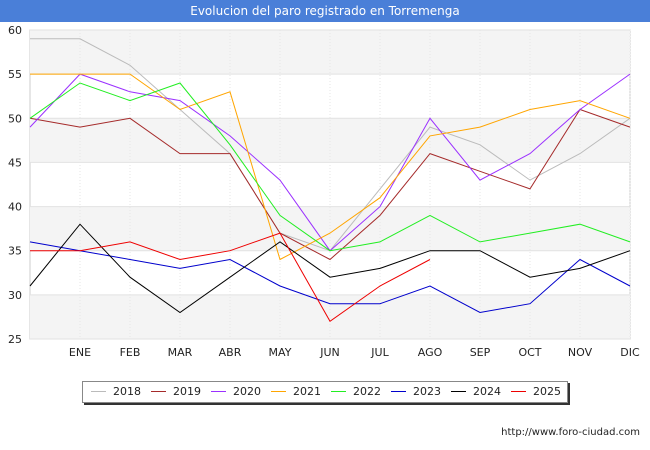 The image size is (650, 450). What do you see at coordinates (430, 352) in the screenshot?
I see `x-tick-label: AGO` at bounding box center [430, 352].